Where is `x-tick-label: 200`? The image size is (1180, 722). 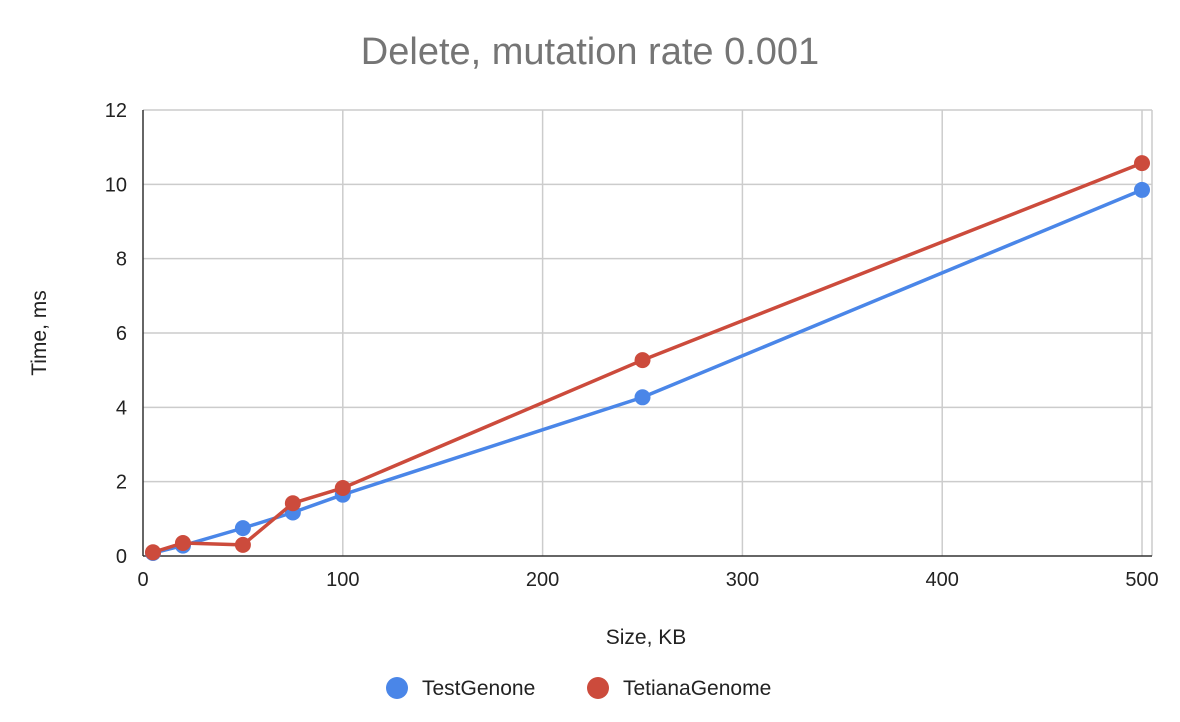 x-tick-label: 200 is located at coordinates (542, 580).